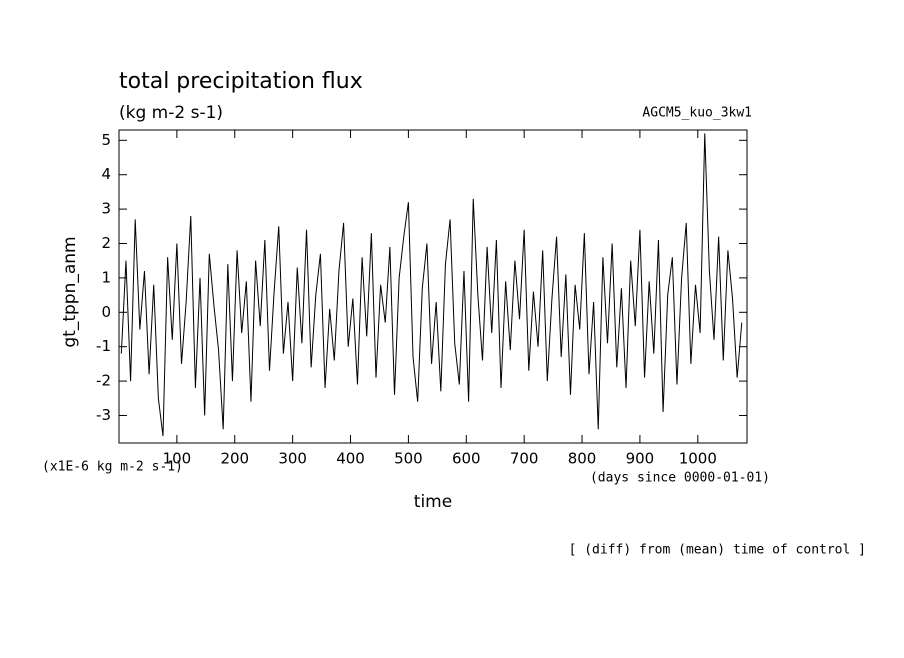 This screenshot has width=904, height=658. What do you see at coordinates (70, 291) in the screenshot?
I see `y-axis-label: gt_tppn_anm` at bounding box center [70, 291].